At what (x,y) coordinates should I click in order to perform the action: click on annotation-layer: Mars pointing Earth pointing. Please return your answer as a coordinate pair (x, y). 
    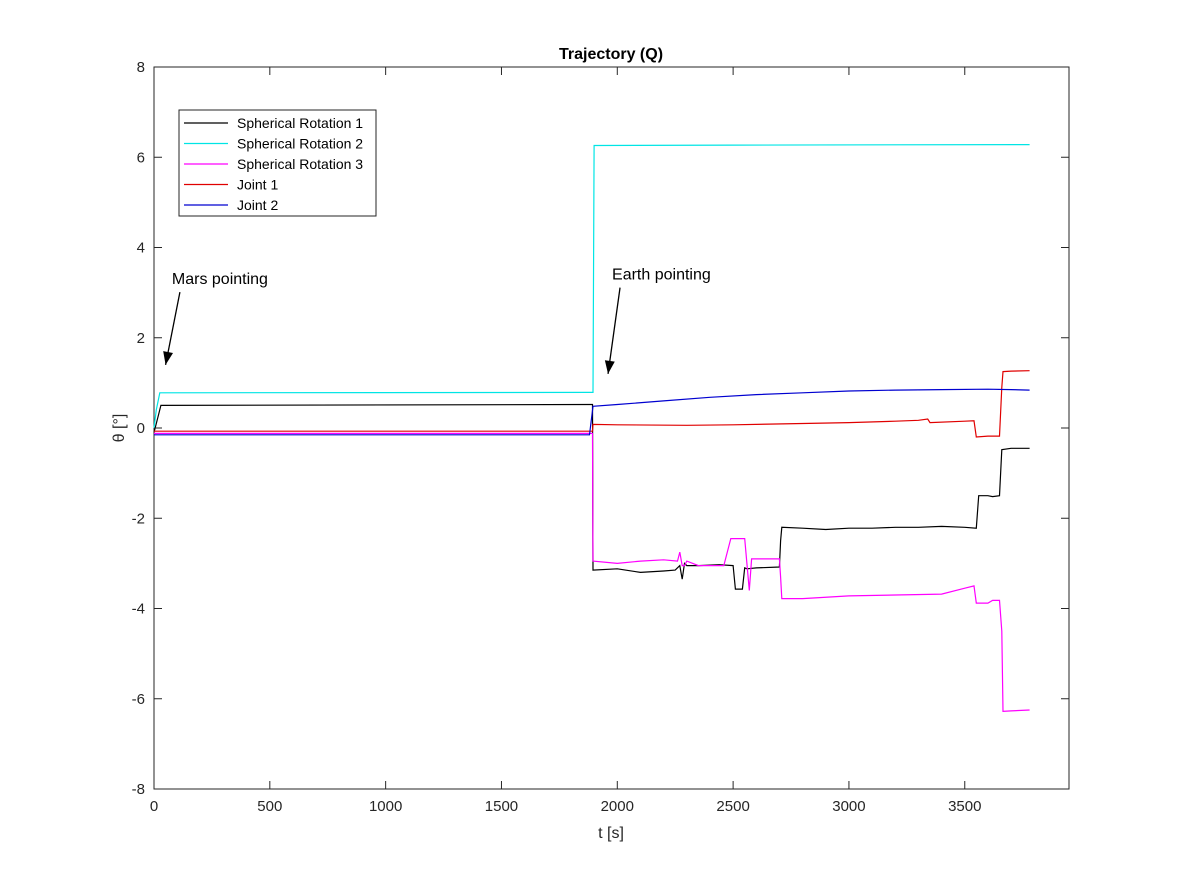
    Looking at the image, I should click on (437, 320).